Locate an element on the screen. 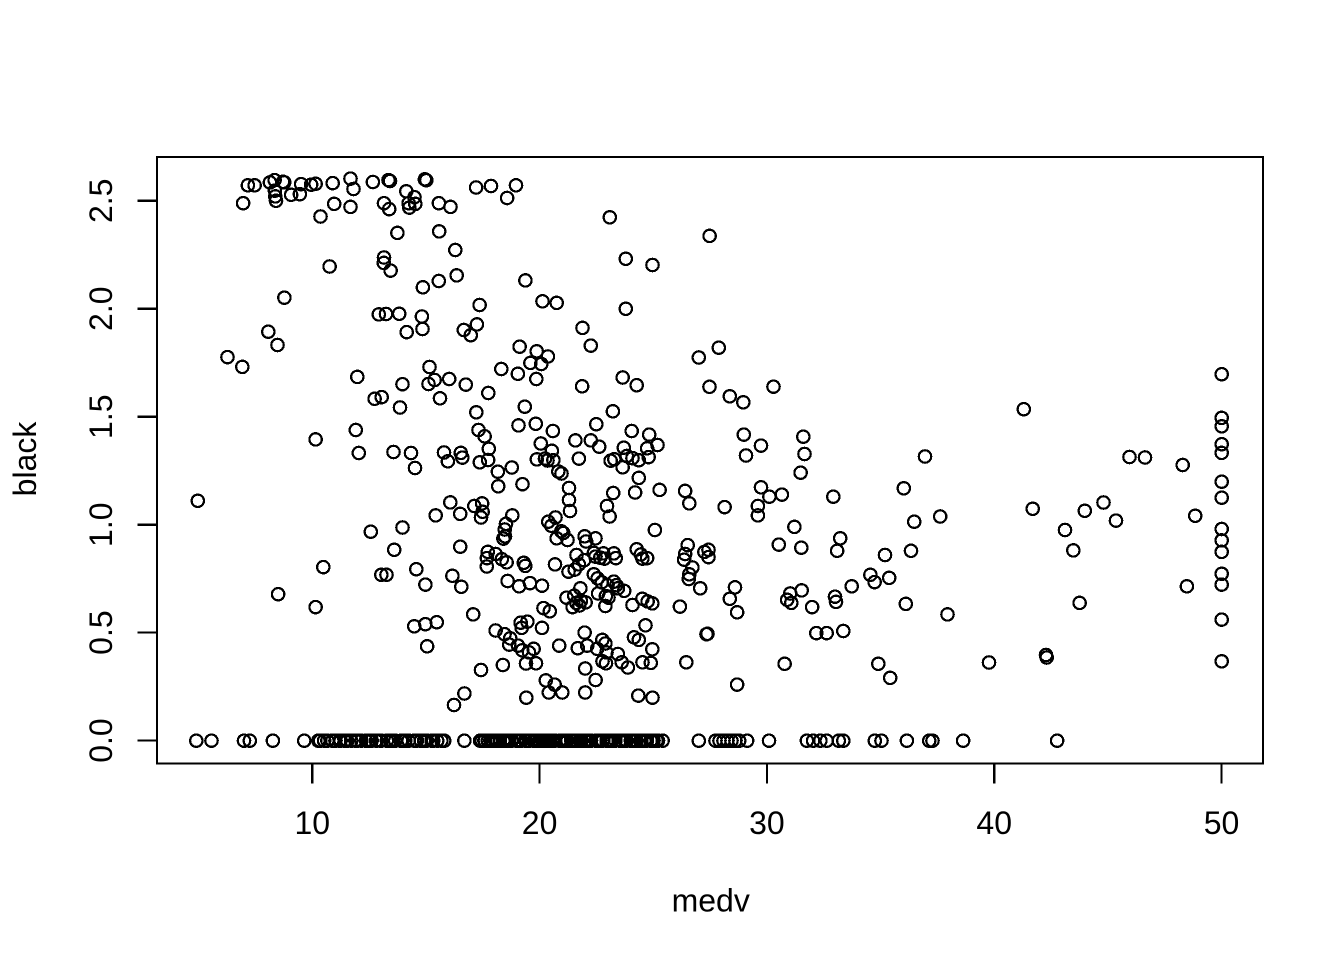 The image size is (1344, 960). svg-text: 2.0 is located at coordinates (101, 308).